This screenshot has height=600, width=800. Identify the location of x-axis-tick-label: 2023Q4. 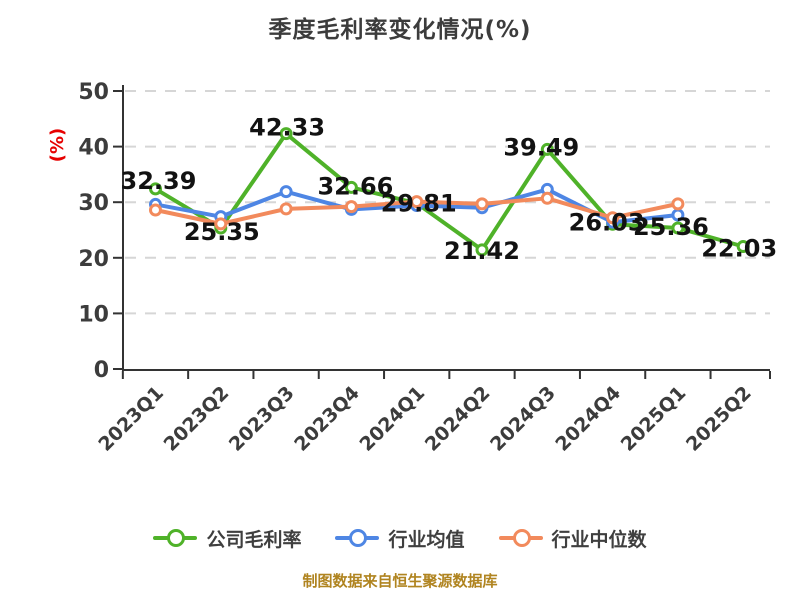
(327, 419).